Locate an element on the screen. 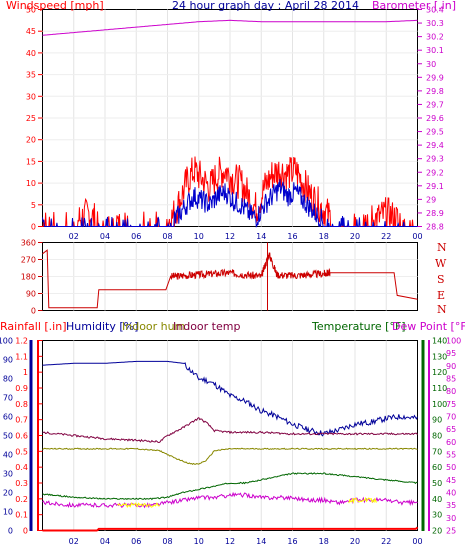 The height and width of the screenshot is (560, 465). temperature-tick-label: 140 is located at coordinates (439, 341).